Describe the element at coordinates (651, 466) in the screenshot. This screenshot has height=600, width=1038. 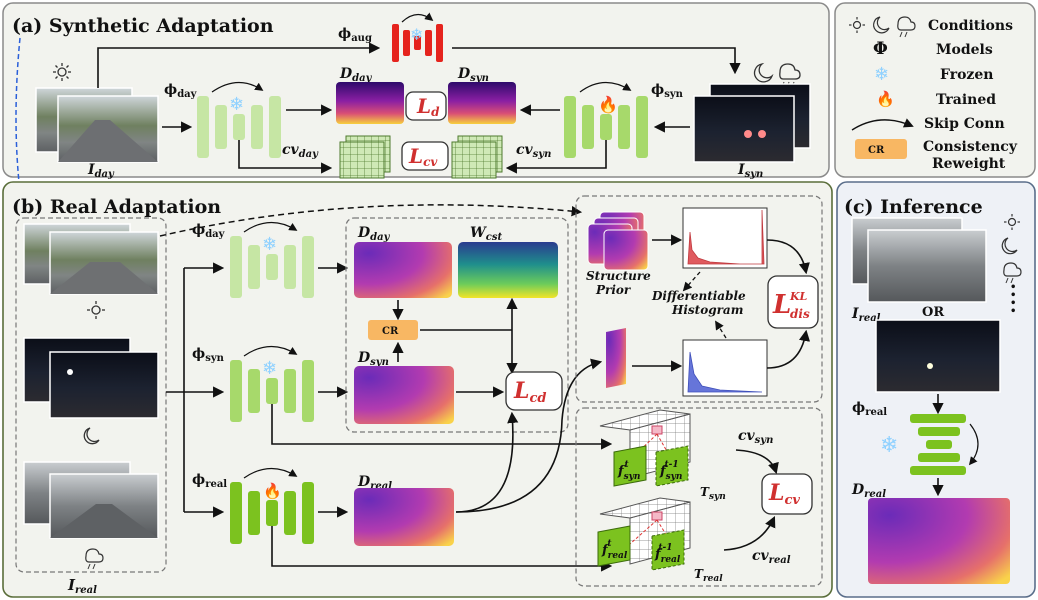
I see `feature-syn` at that location.